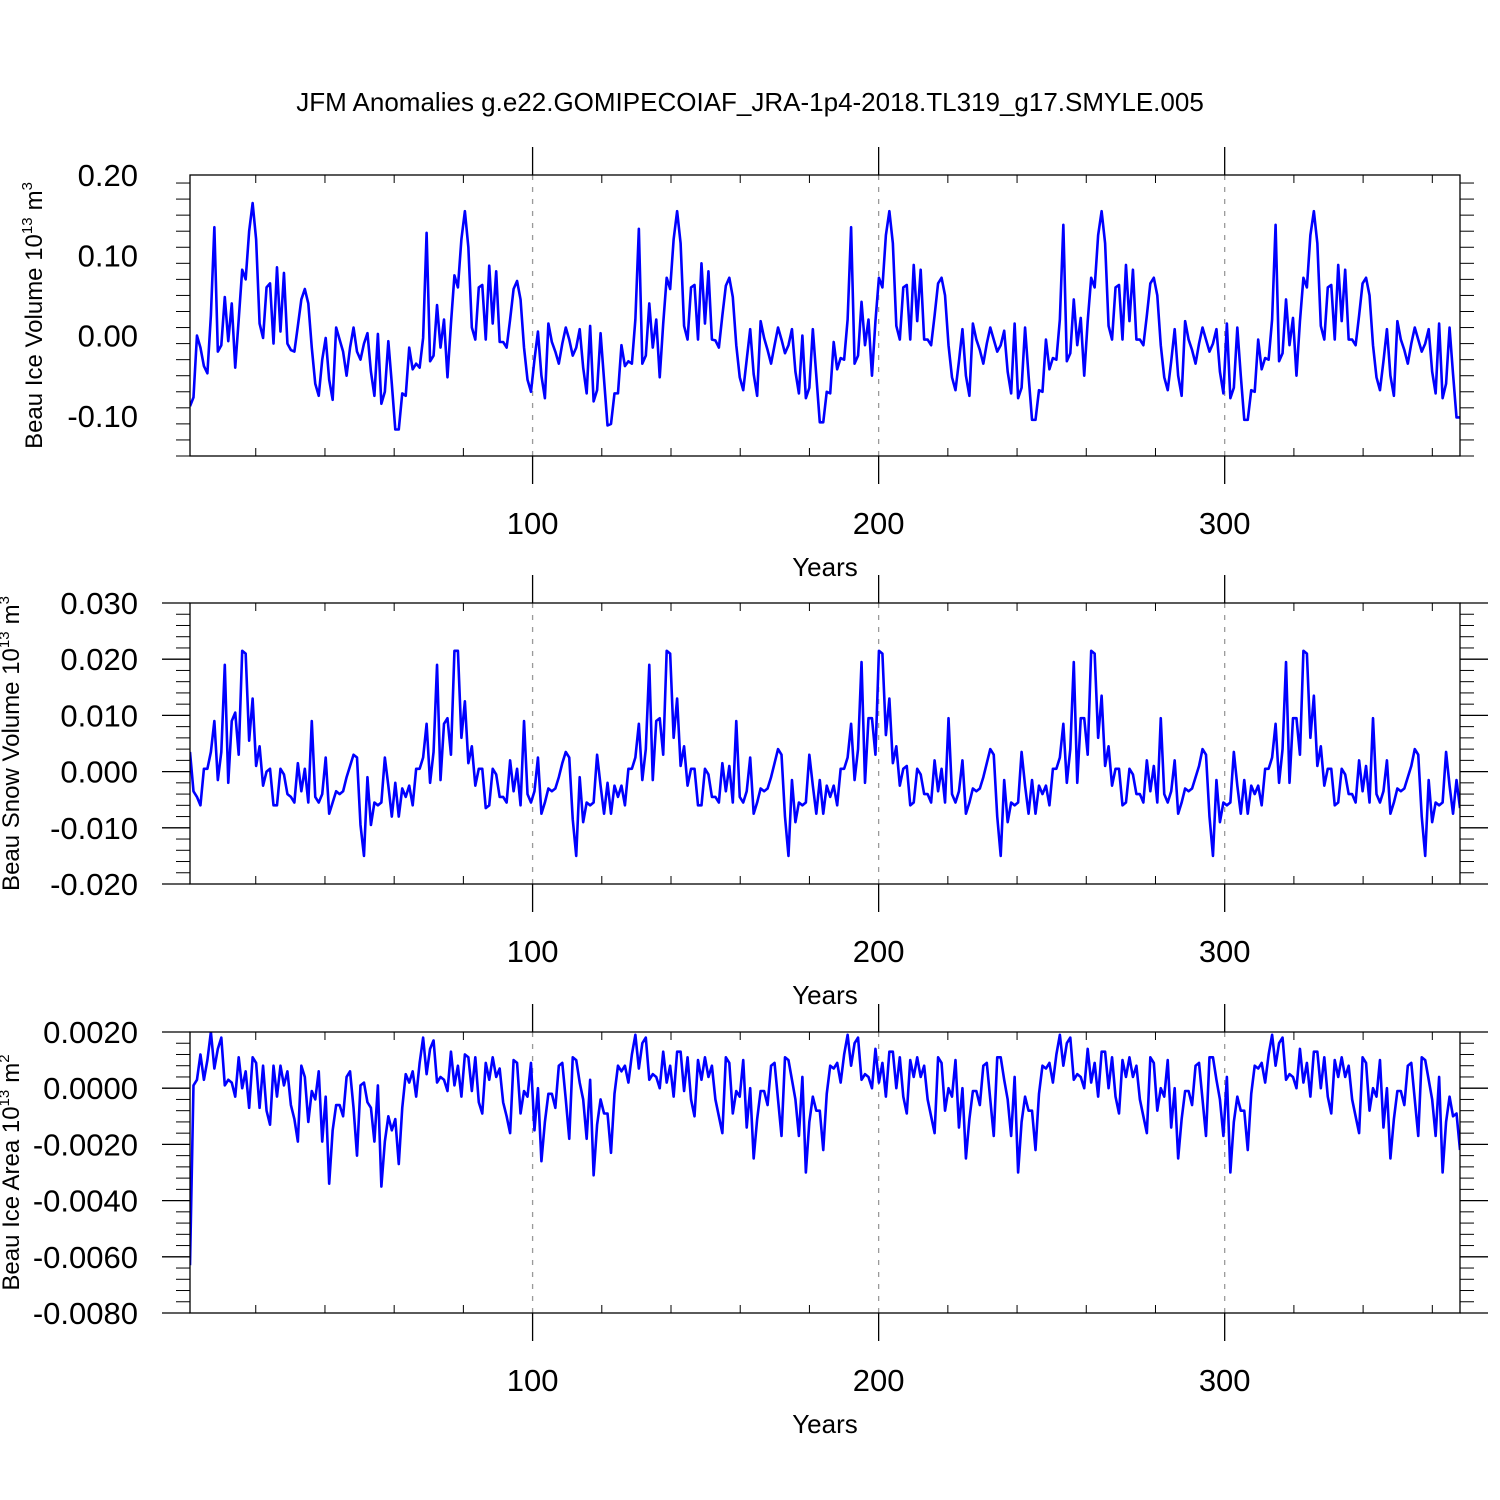  I want to click on y-tick-label: -0.010, so click(94, 828).